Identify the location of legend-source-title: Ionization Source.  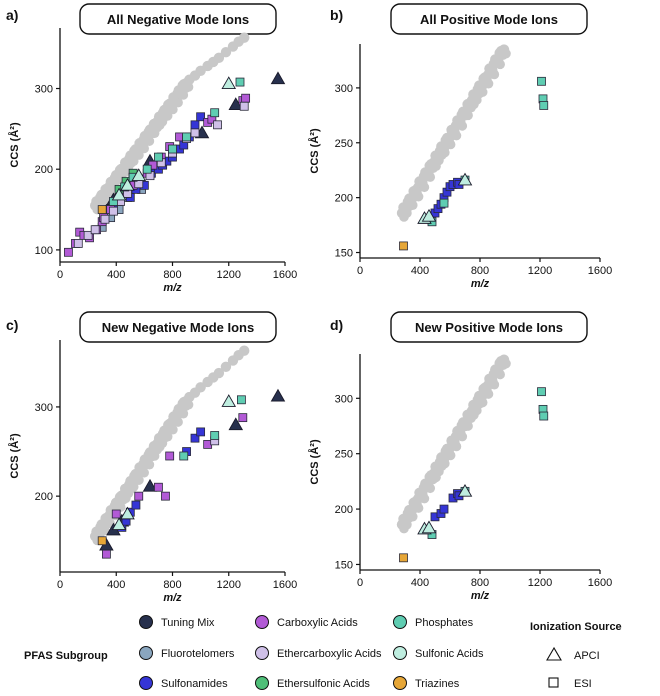
(576, 627).